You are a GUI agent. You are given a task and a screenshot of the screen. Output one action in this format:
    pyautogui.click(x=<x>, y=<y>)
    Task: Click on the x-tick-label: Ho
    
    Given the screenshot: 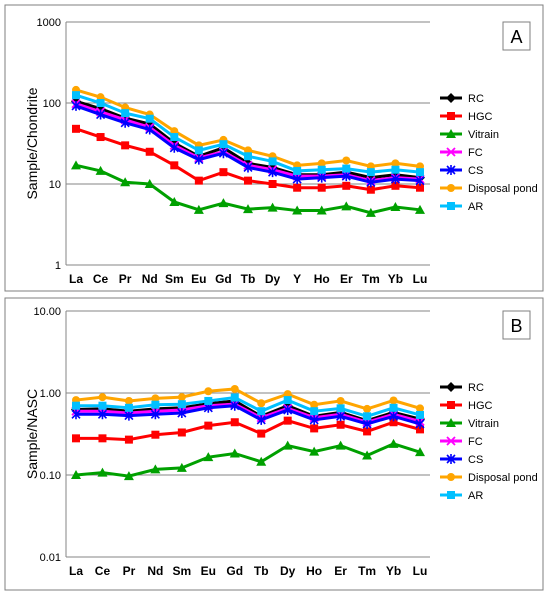 What is the action you would take?
    pyautogui.click(x=322, y=279)
    